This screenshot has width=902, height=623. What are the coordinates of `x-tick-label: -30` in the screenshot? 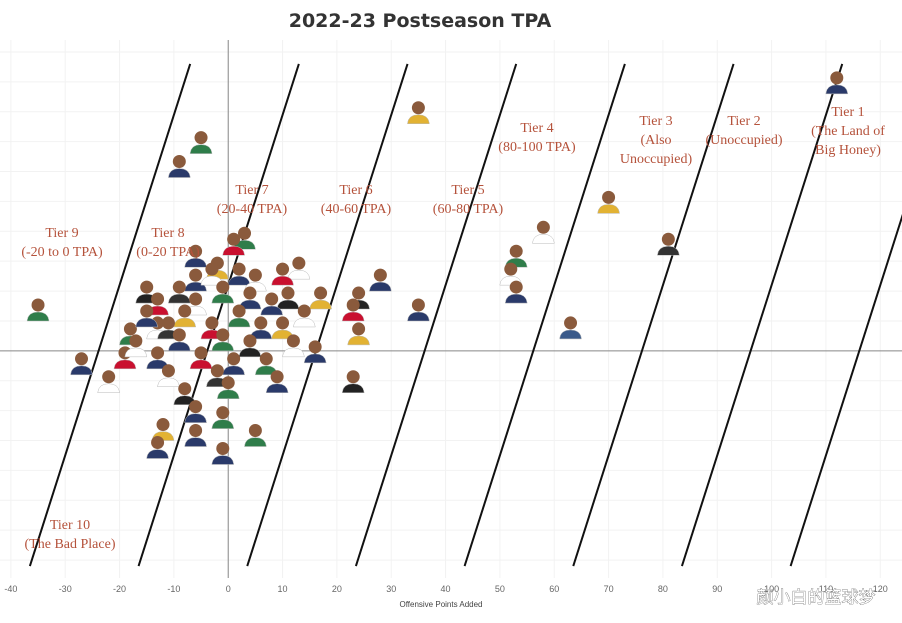 It's located at (65, 589).